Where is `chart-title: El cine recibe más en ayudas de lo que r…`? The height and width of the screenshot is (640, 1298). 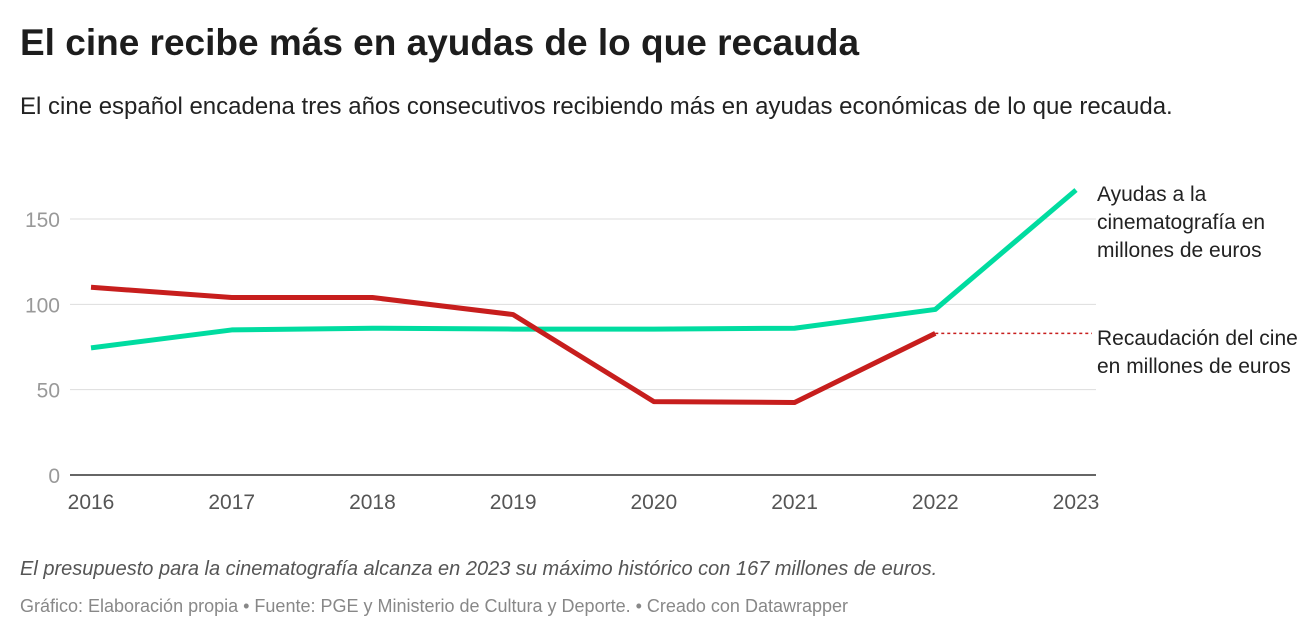 chart-title: El cine recibe más en ayudas de lo que r… is located at coordinates (440, 42).